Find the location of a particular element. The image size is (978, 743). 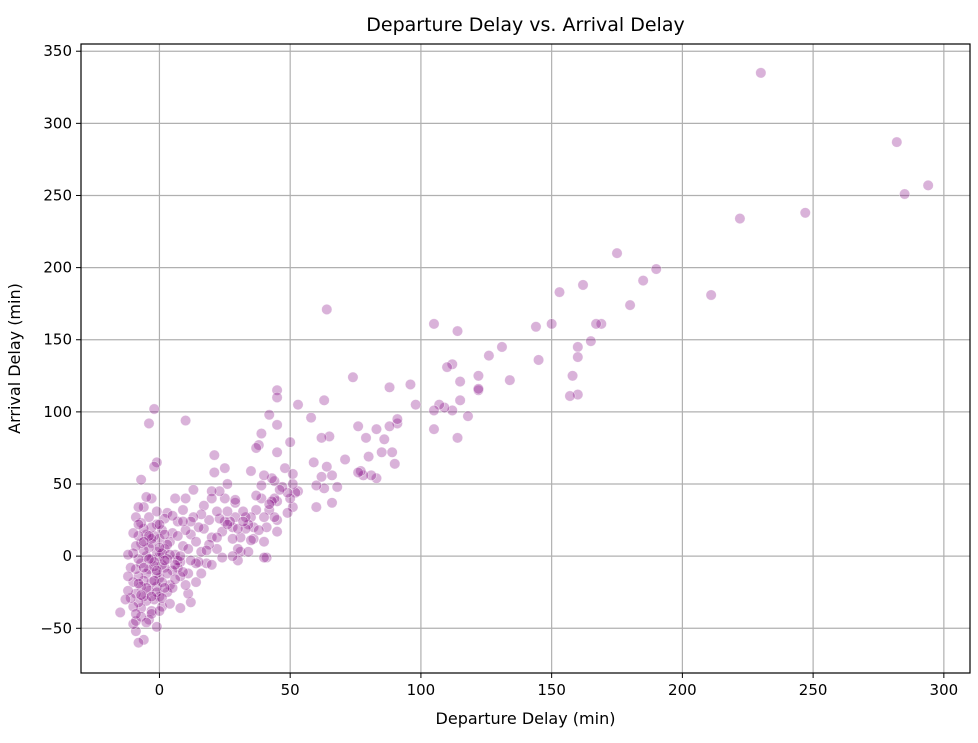

x-tick-label: 250 is located at coordinates (813, 690).